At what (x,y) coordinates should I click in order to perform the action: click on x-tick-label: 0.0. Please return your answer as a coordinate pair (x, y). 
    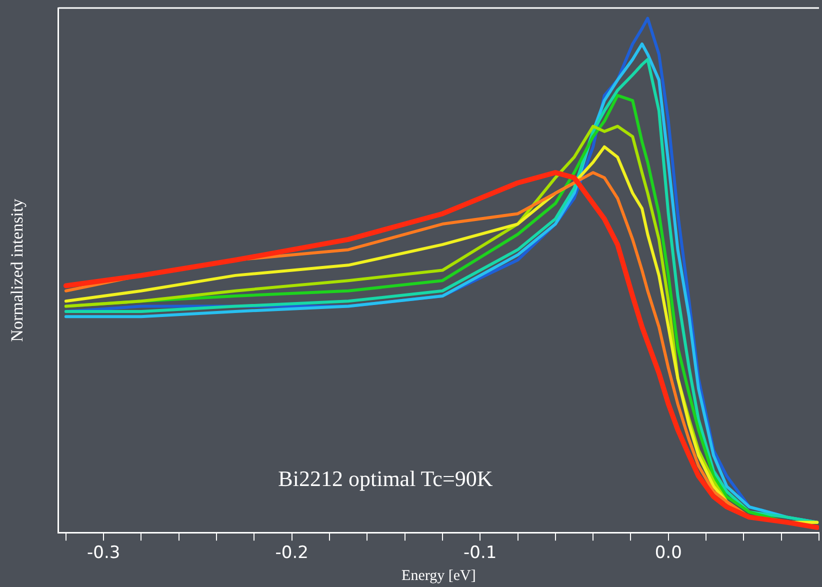
    Looking at the image, I should click on (668, 553).